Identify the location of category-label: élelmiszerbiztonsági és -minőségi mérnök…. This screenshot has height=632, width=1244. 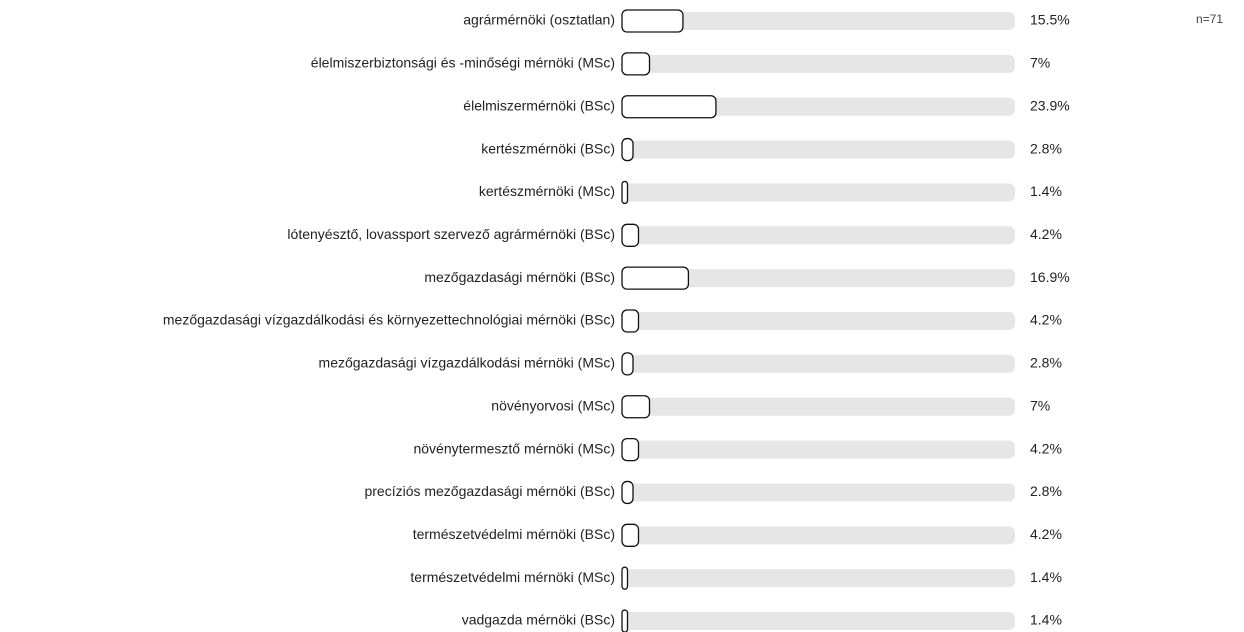
(463, 63).